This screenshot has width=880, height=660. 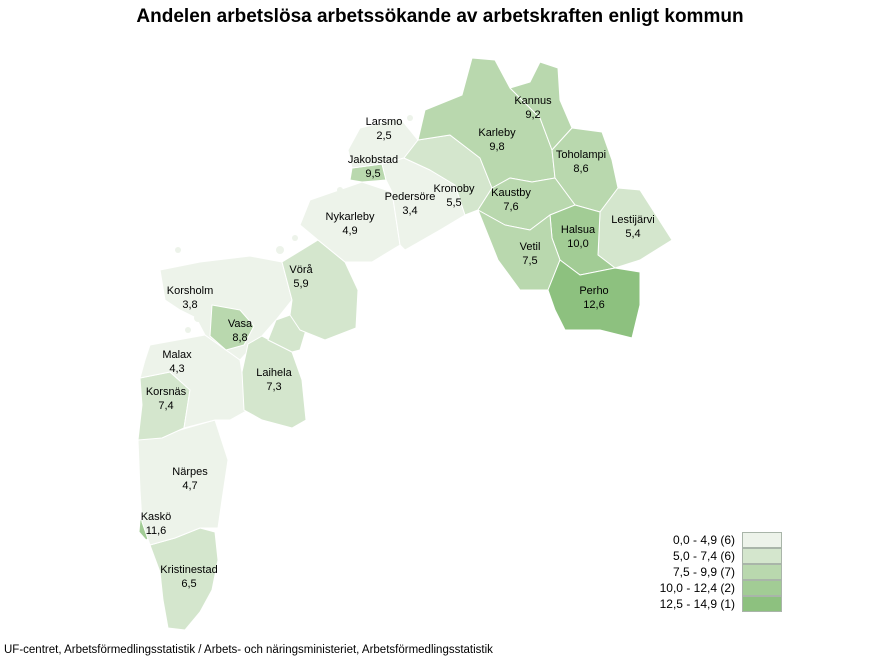 I want to click on municipality-name: Vetil, so click(x=530, y=247).